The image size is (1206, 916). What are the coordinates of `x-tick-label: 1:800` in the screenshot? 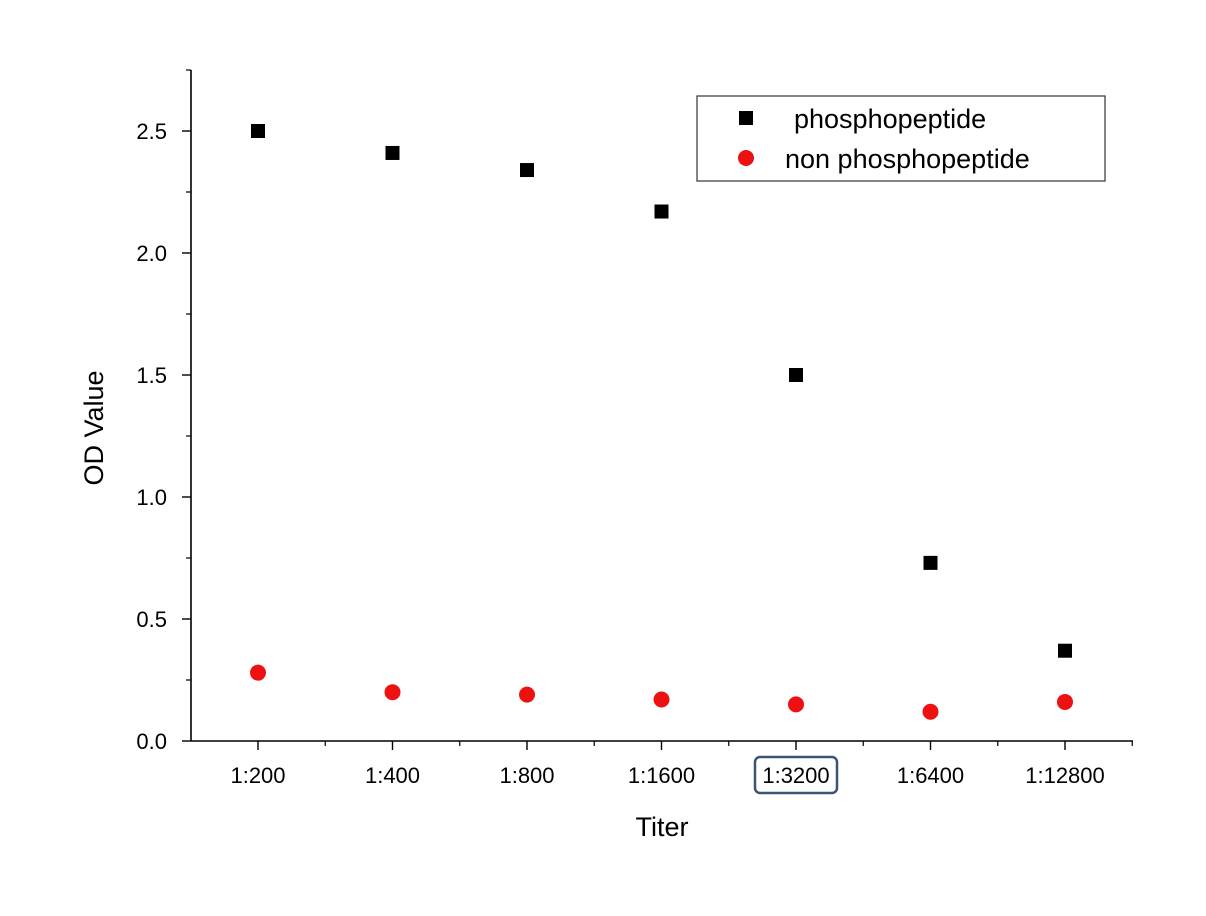 It's located at (526, 775).